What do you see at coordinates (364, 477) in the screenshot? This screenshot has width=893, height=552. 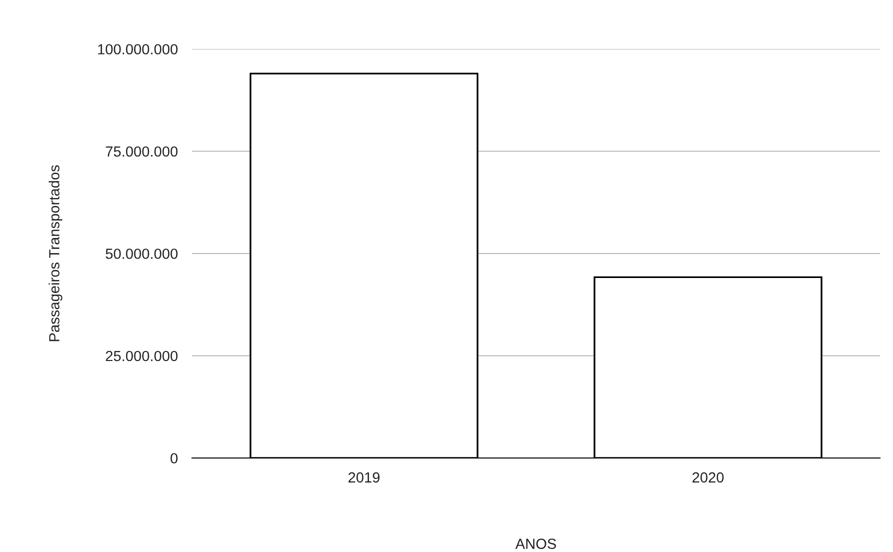 I see `x-tick-label: 2019` at bounding box center [364, 477].